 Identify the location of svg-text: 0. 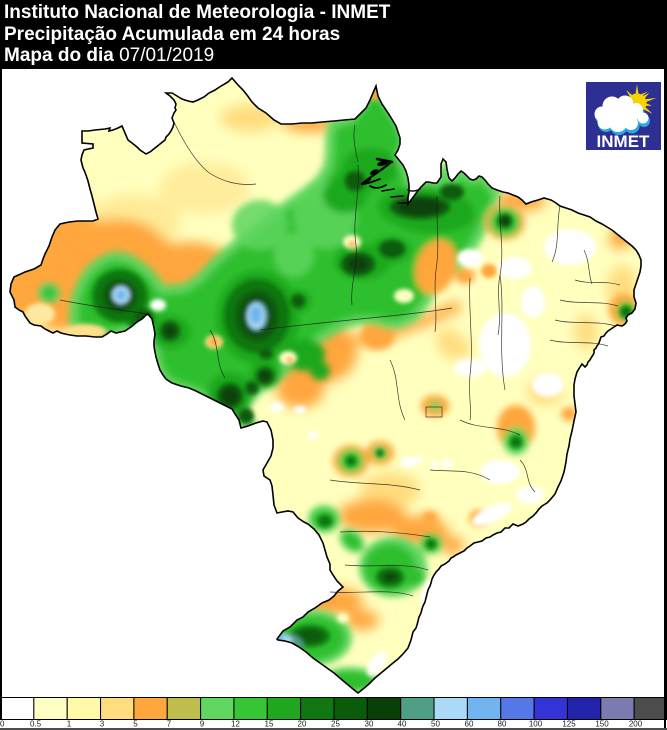
(2, 724).